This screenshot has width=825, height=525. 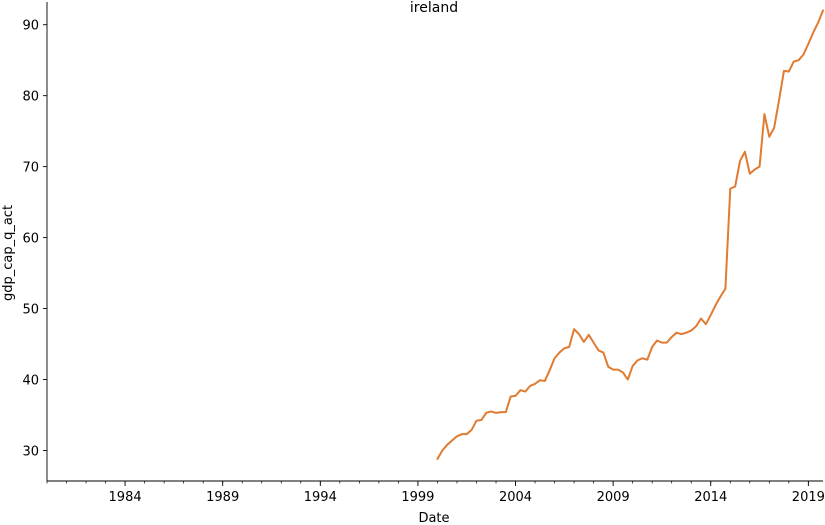 I want to click on y-axis: 30 40 50 60 70 80 90, so click(x=35, y=241).